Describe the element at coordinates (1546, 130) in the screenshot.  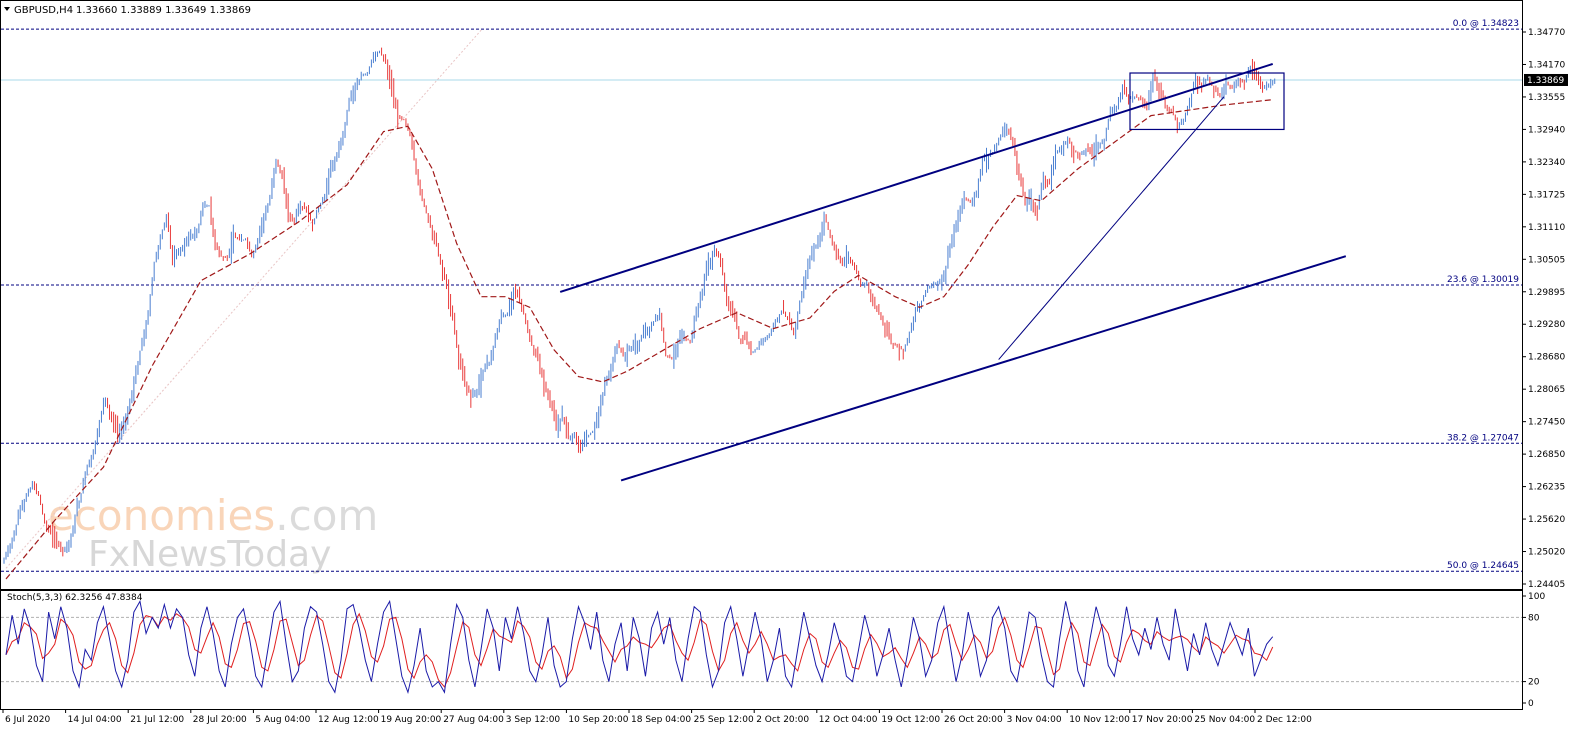
I see `price-tick-label: 1.32940` at that location.